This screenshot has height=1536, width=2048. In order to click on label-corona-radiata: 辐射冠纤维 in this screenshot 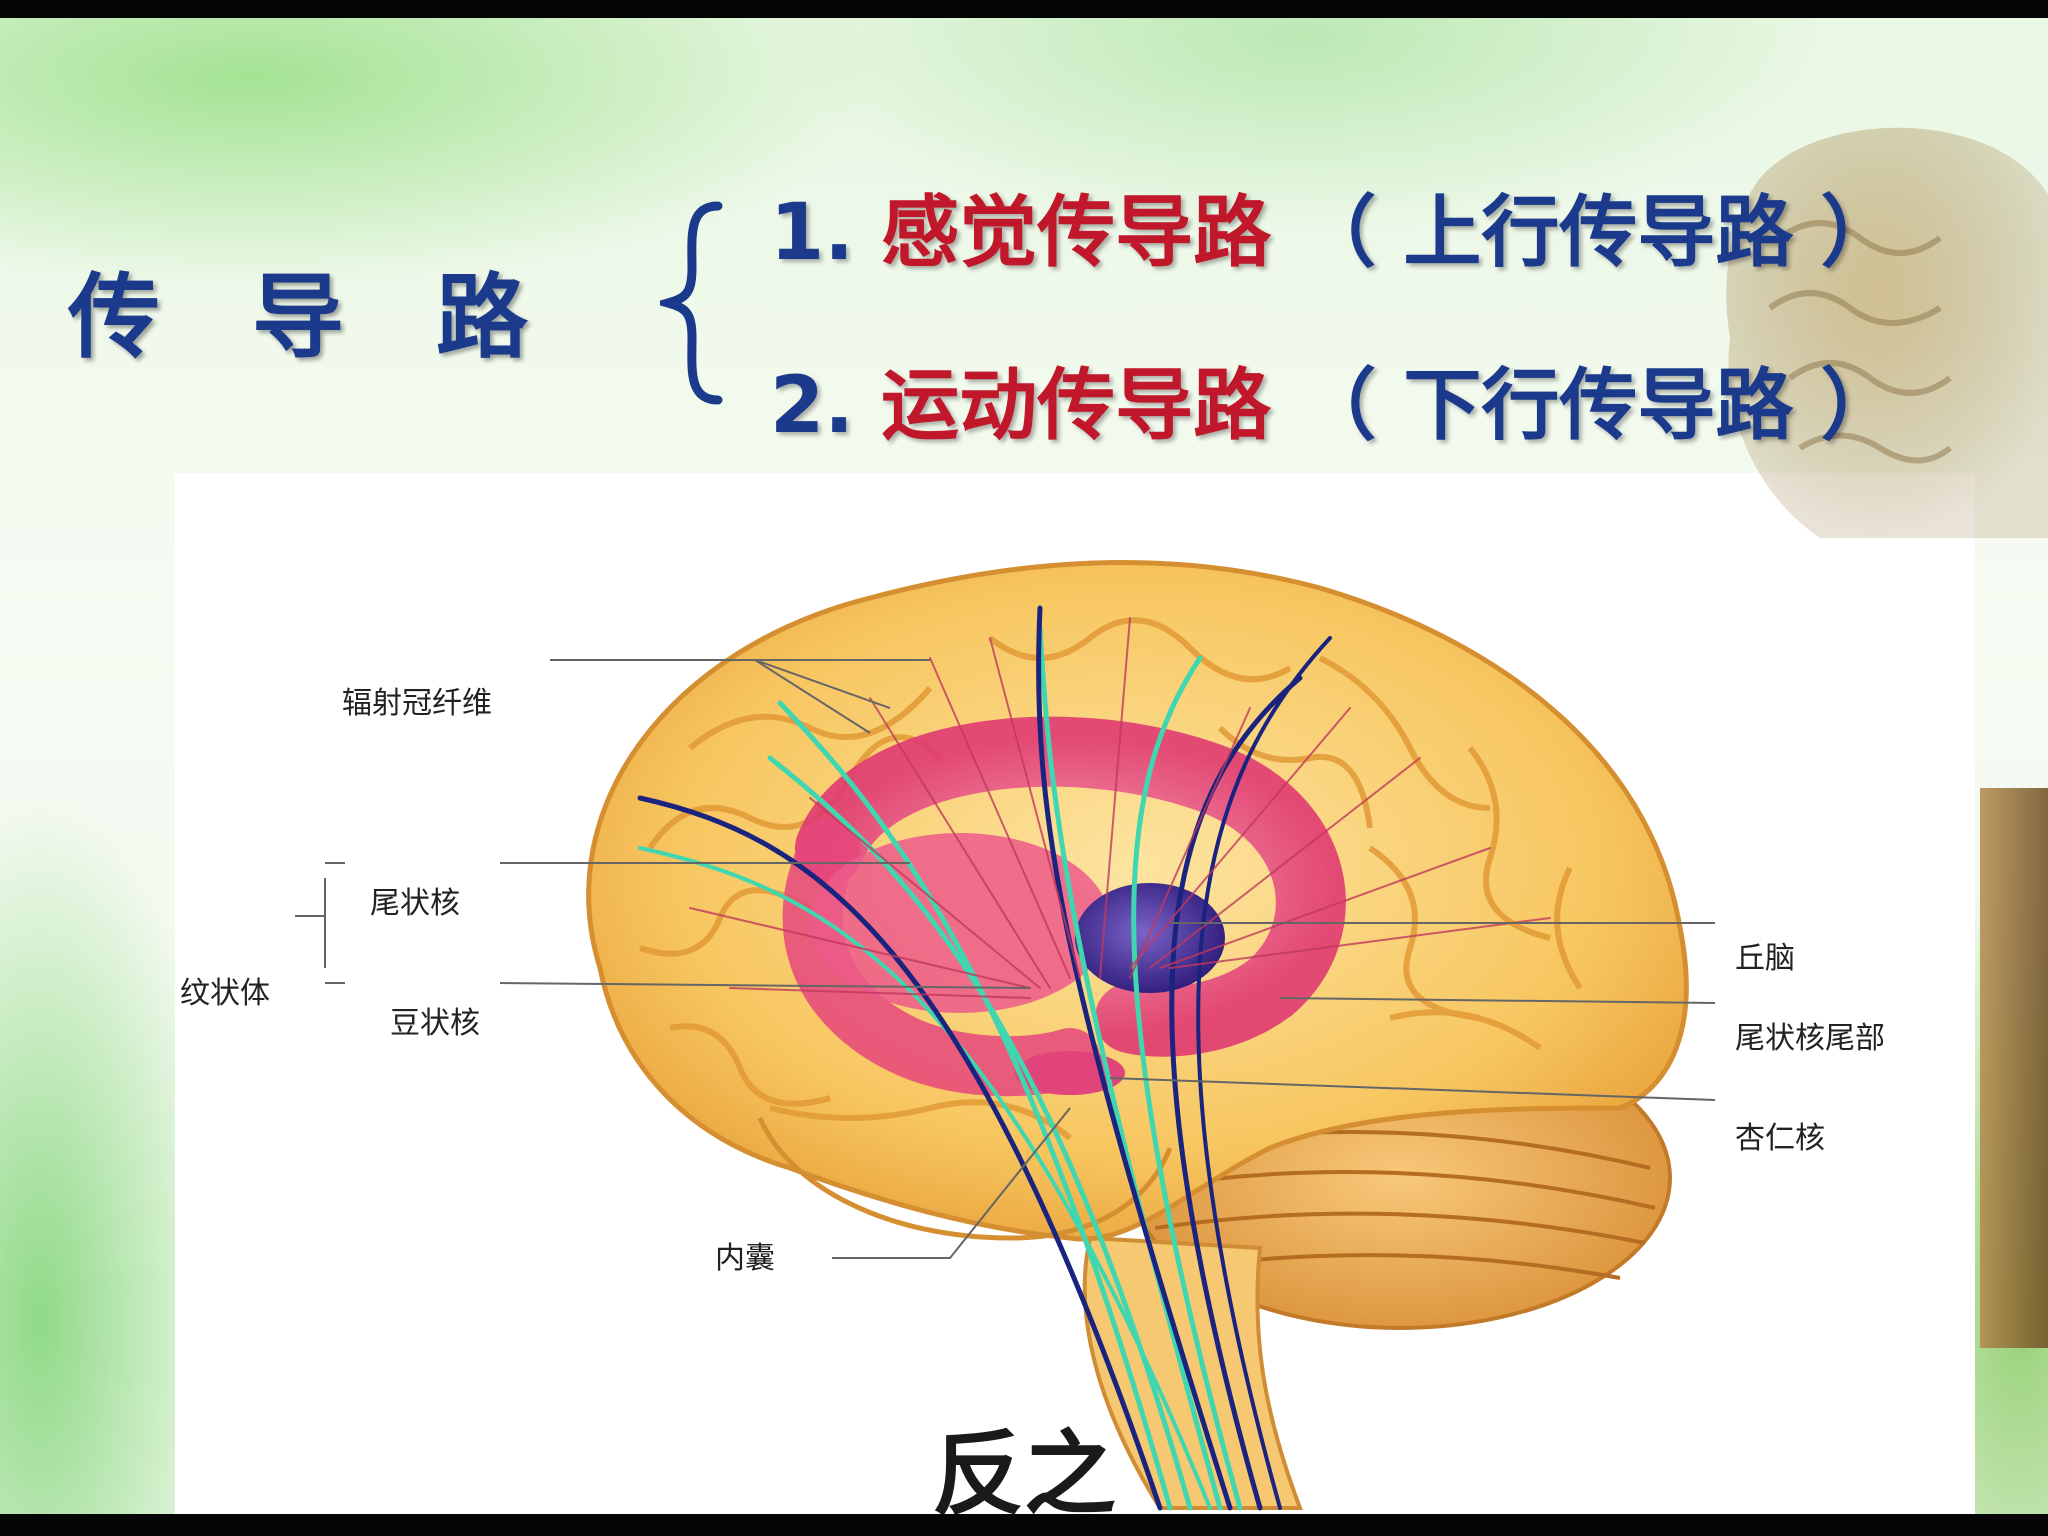, I will do `click(417, 703)`.